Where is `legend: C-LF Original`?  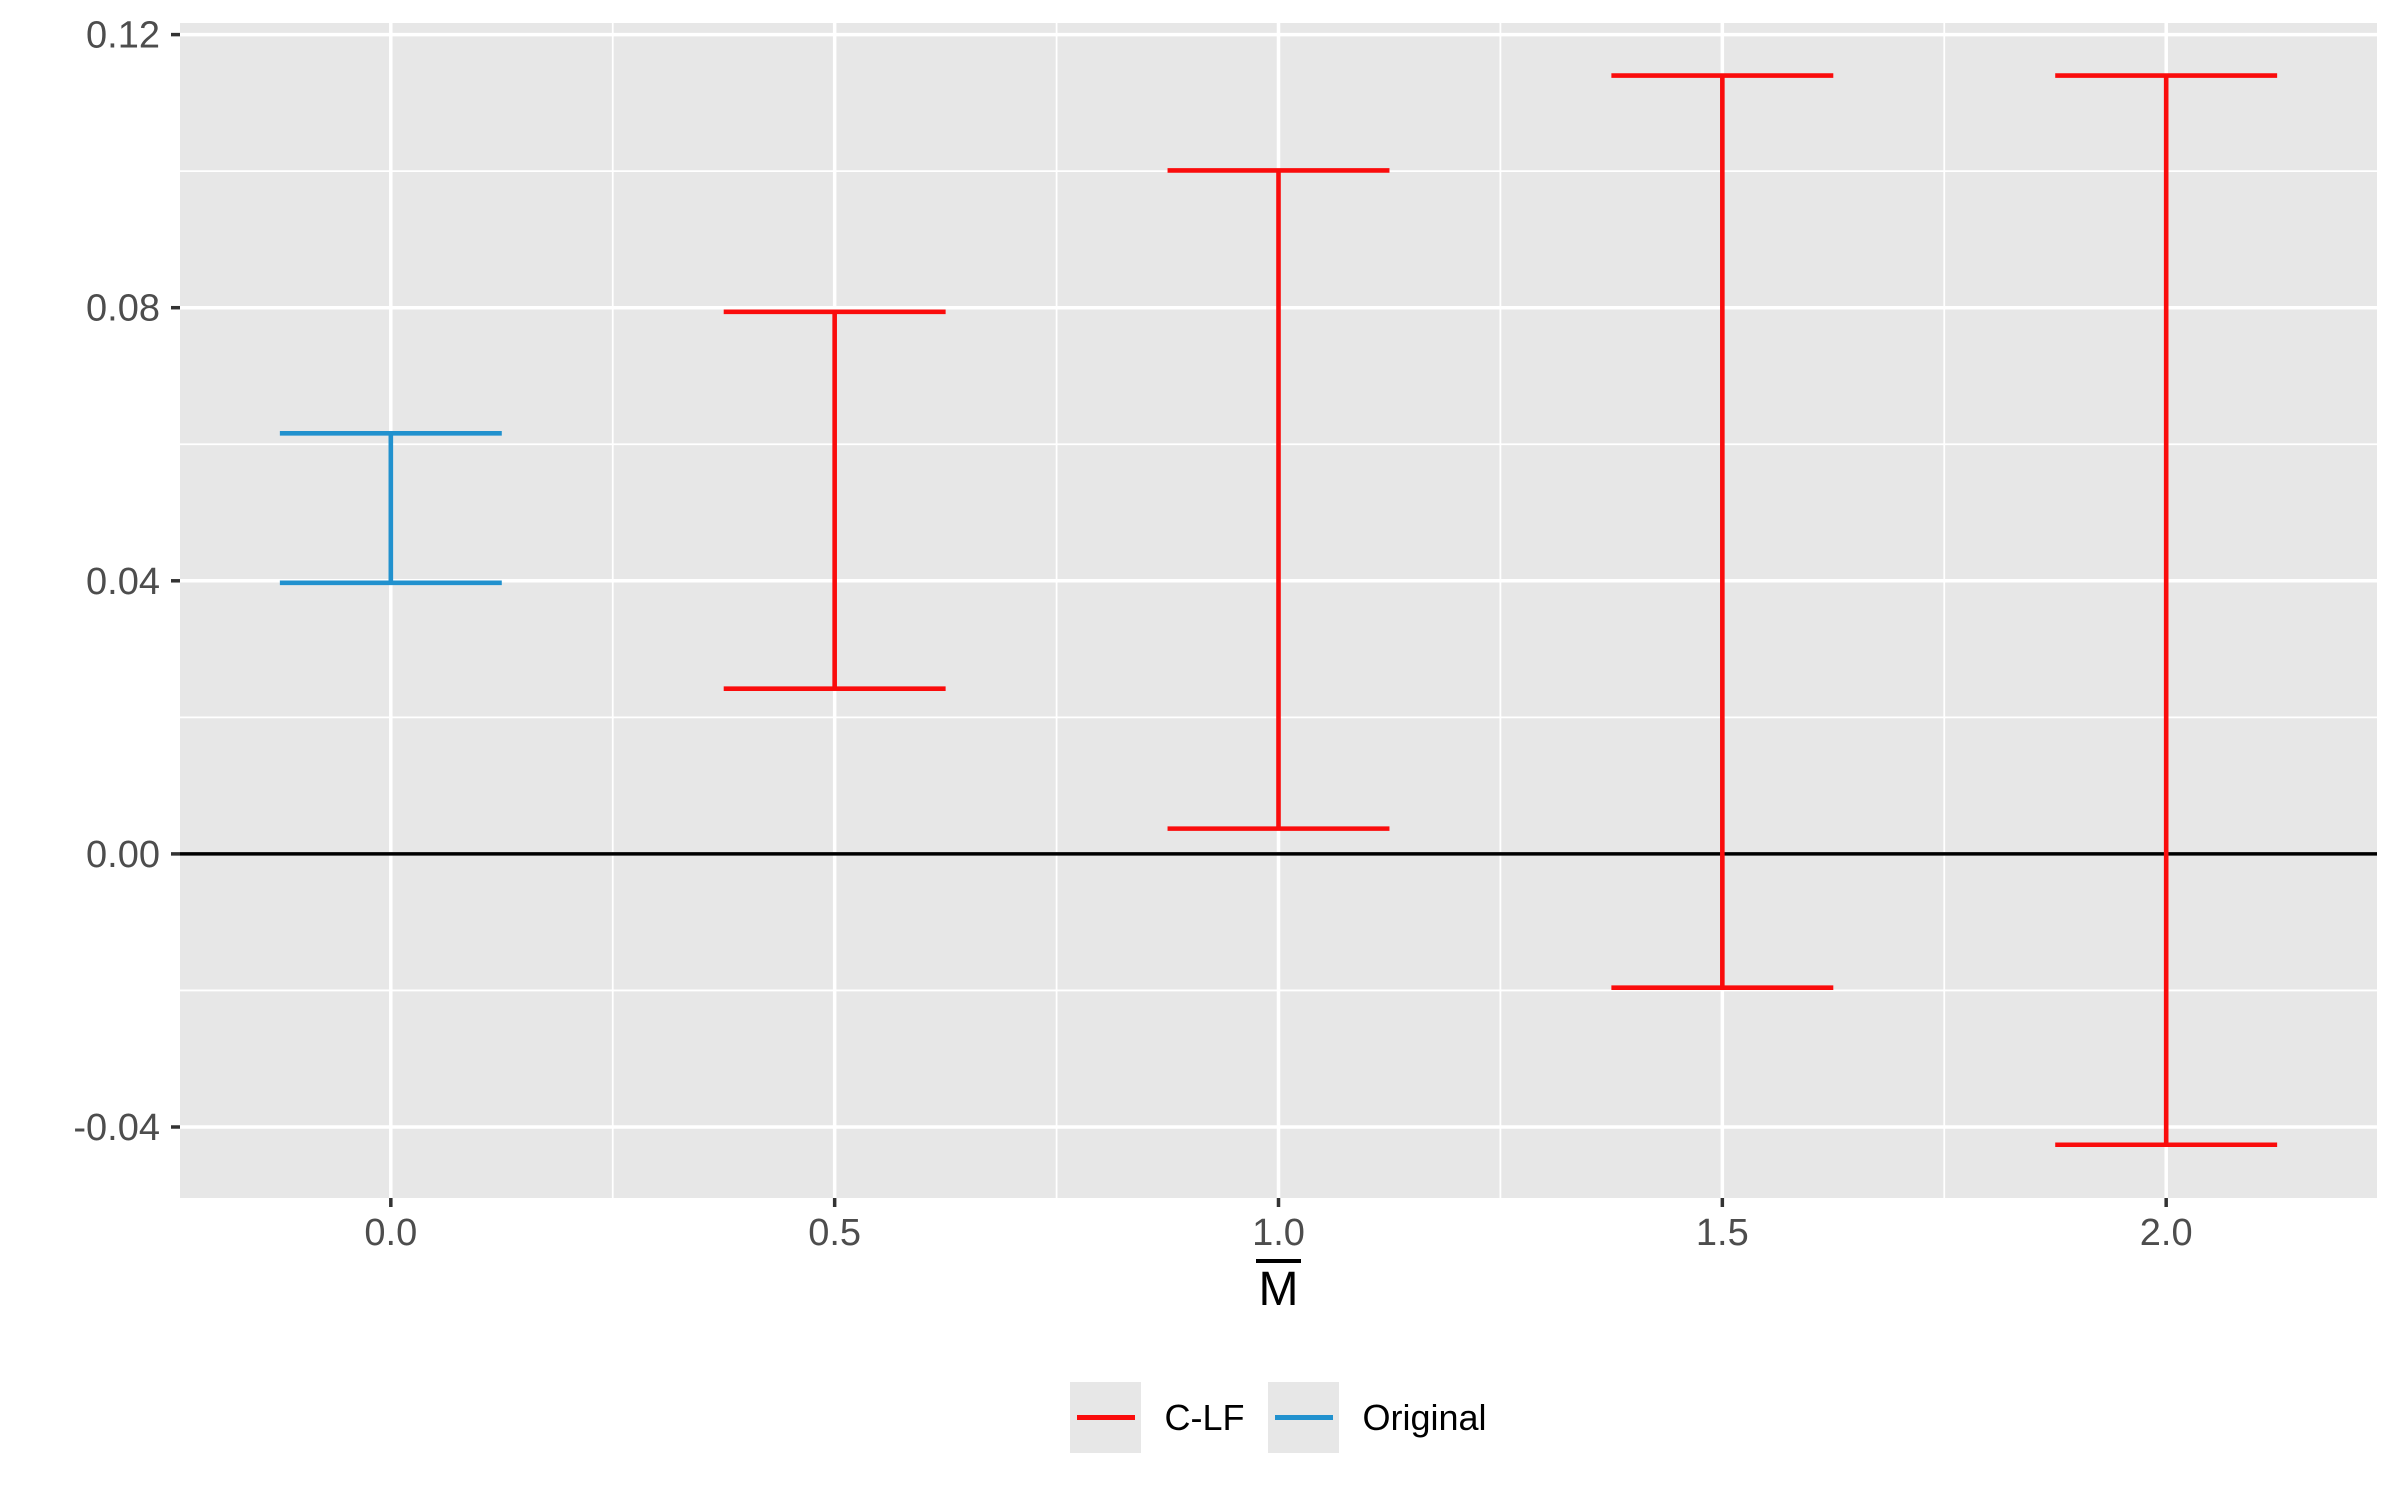 legend: C-LF Original is located at coordinates (1278, 1417).